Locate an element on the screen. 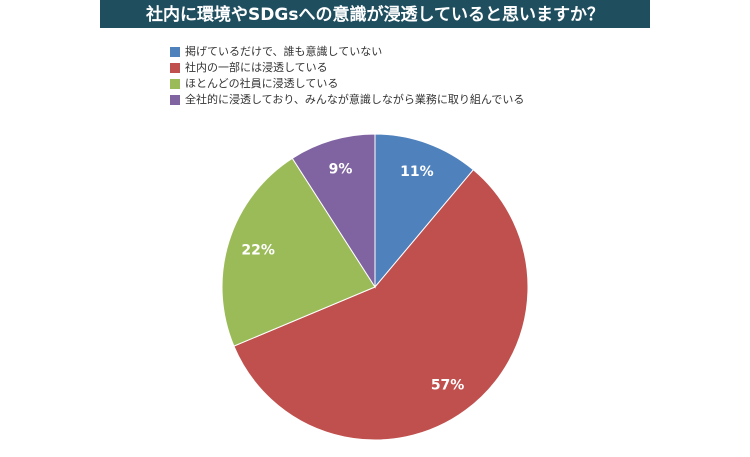 The image size is (750, 457). value-label: 22% is located at coordinates (258, 251).